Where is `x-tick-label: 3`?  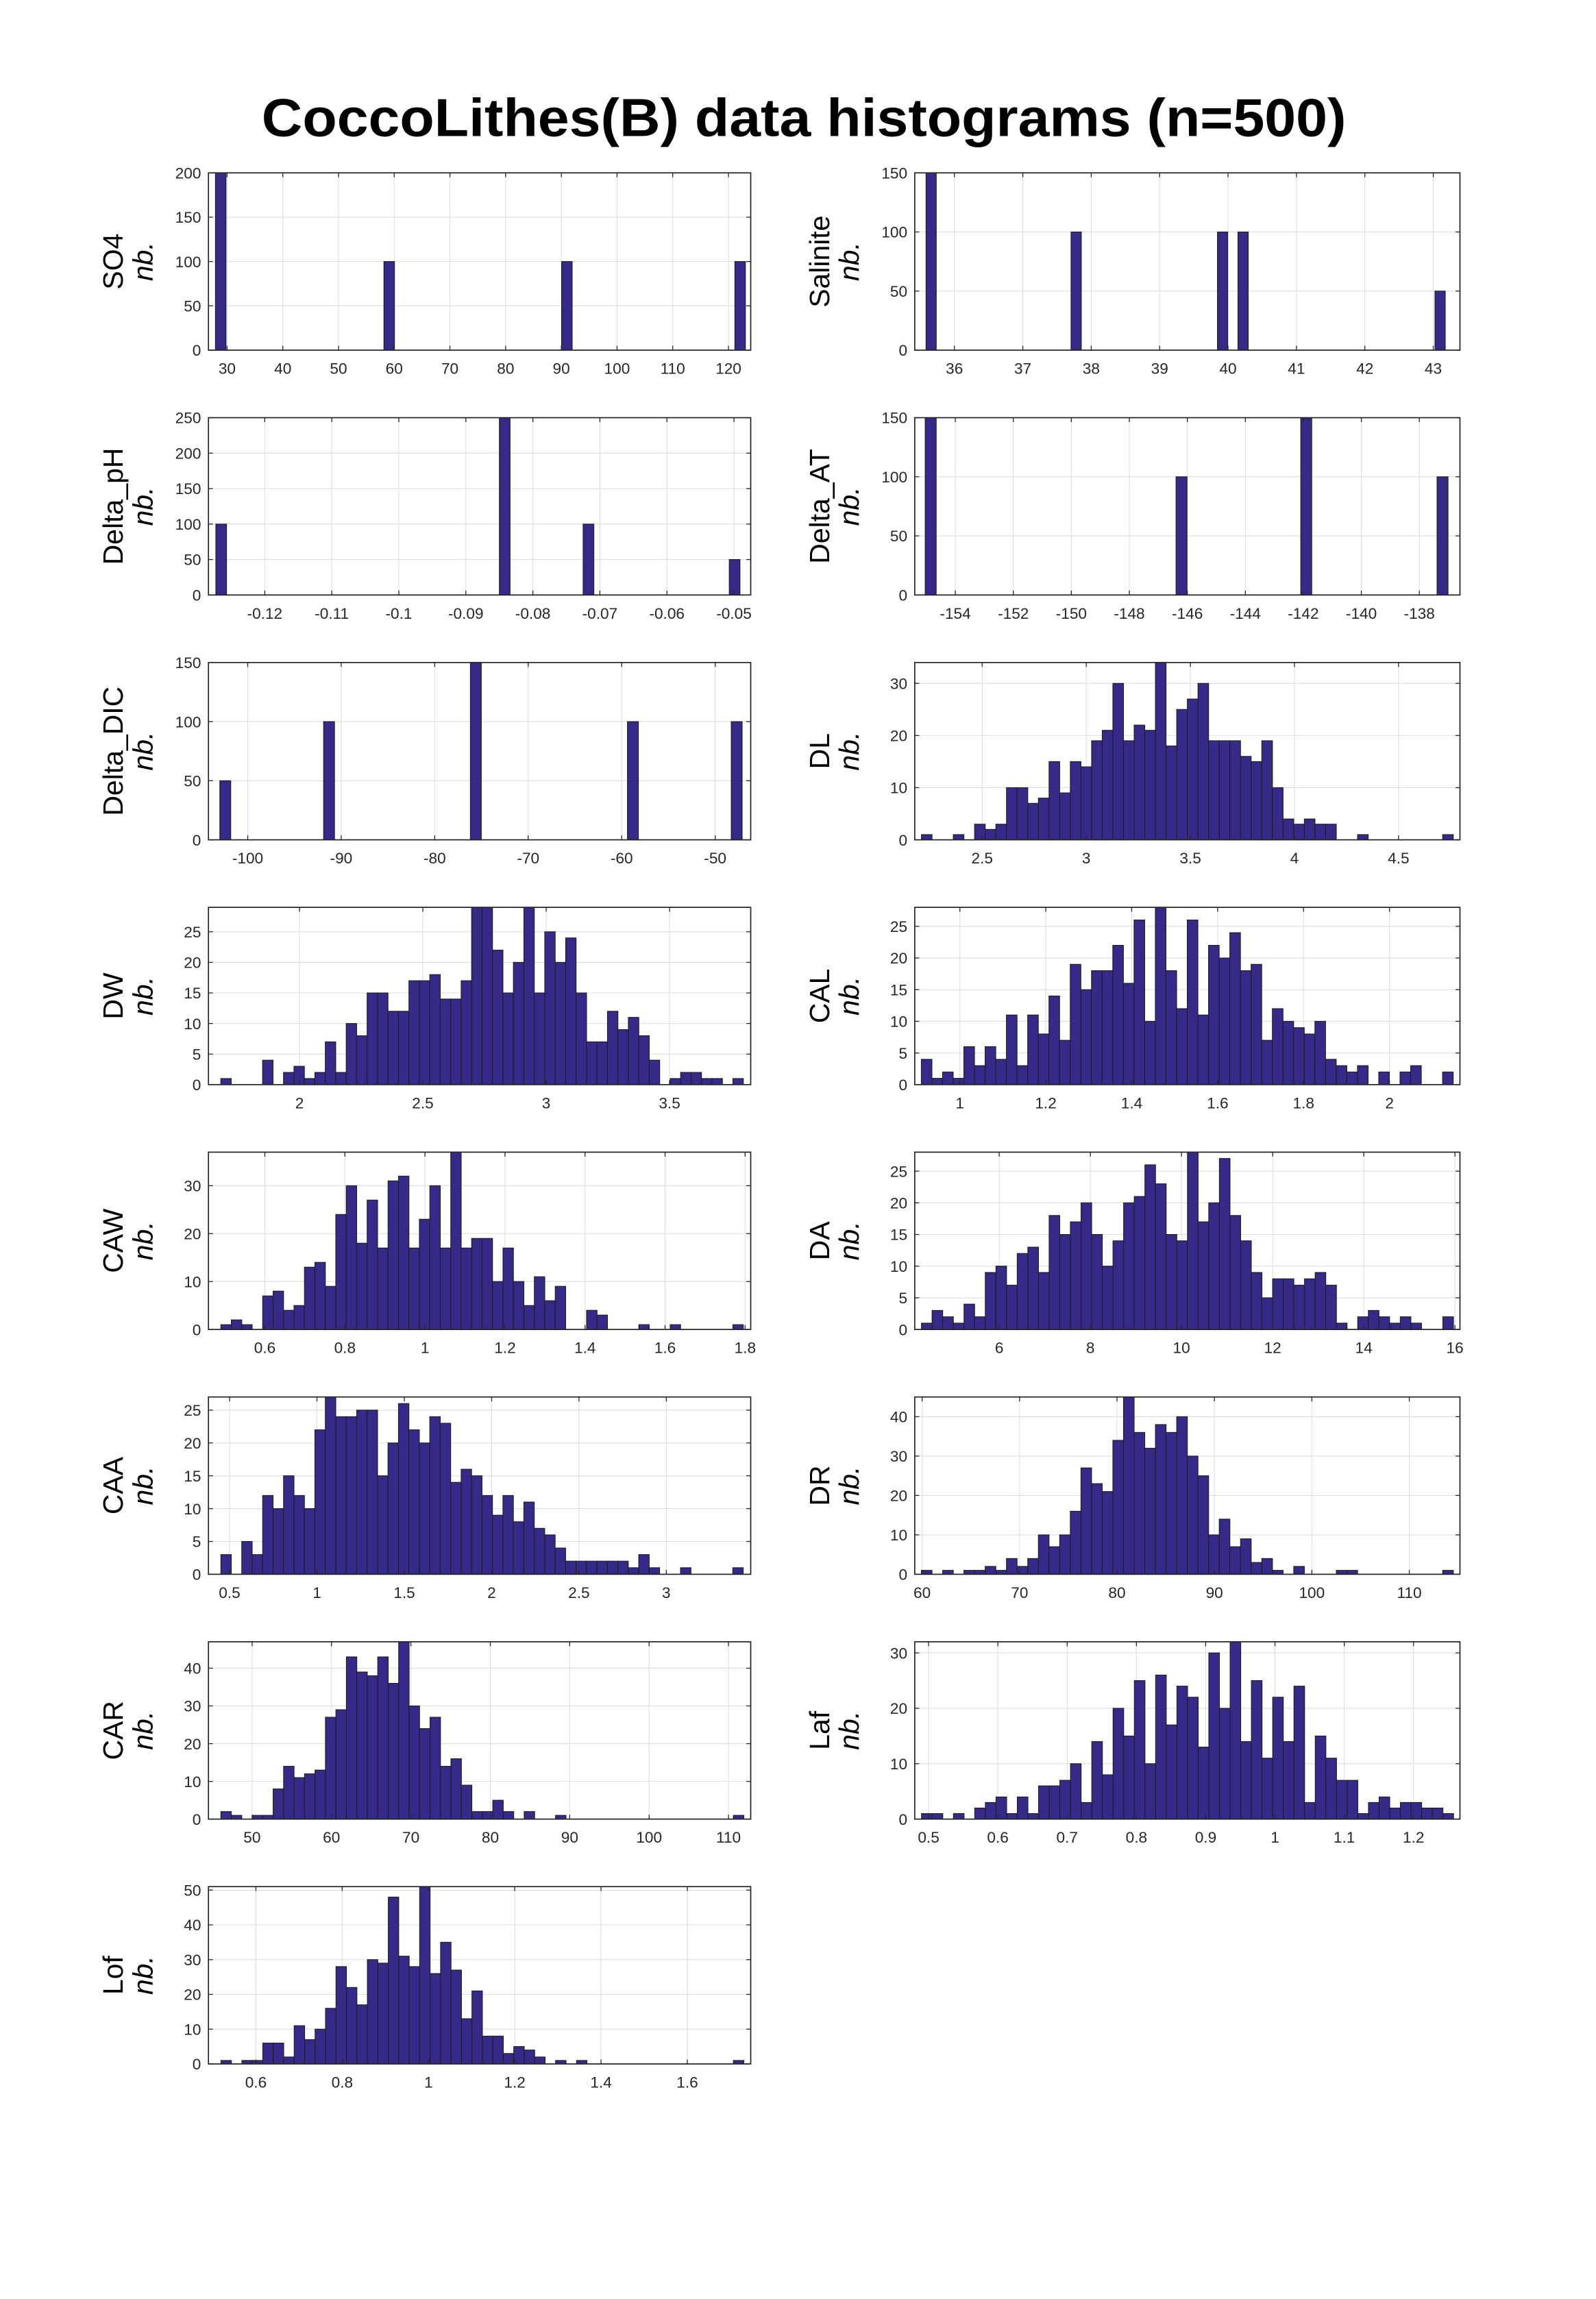
x-tick-label: 3 is located at coordinates (1086, 859).